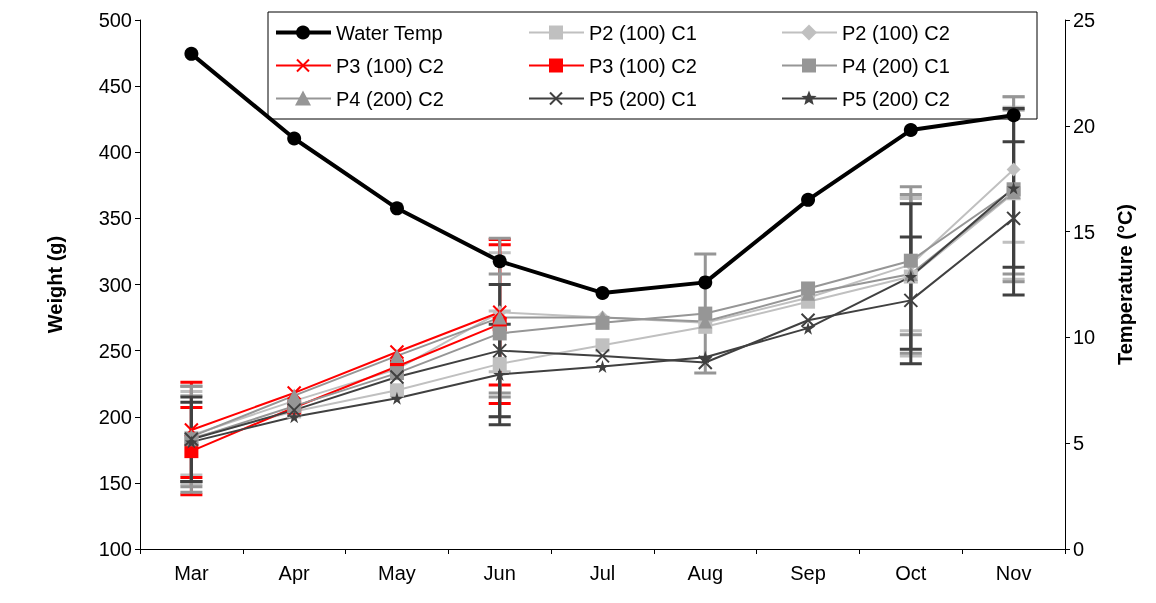 Image resolution: width=1156 pixels, height=603 pixels. I want to click on y2-tick-label: 20, so click(1084, 125).